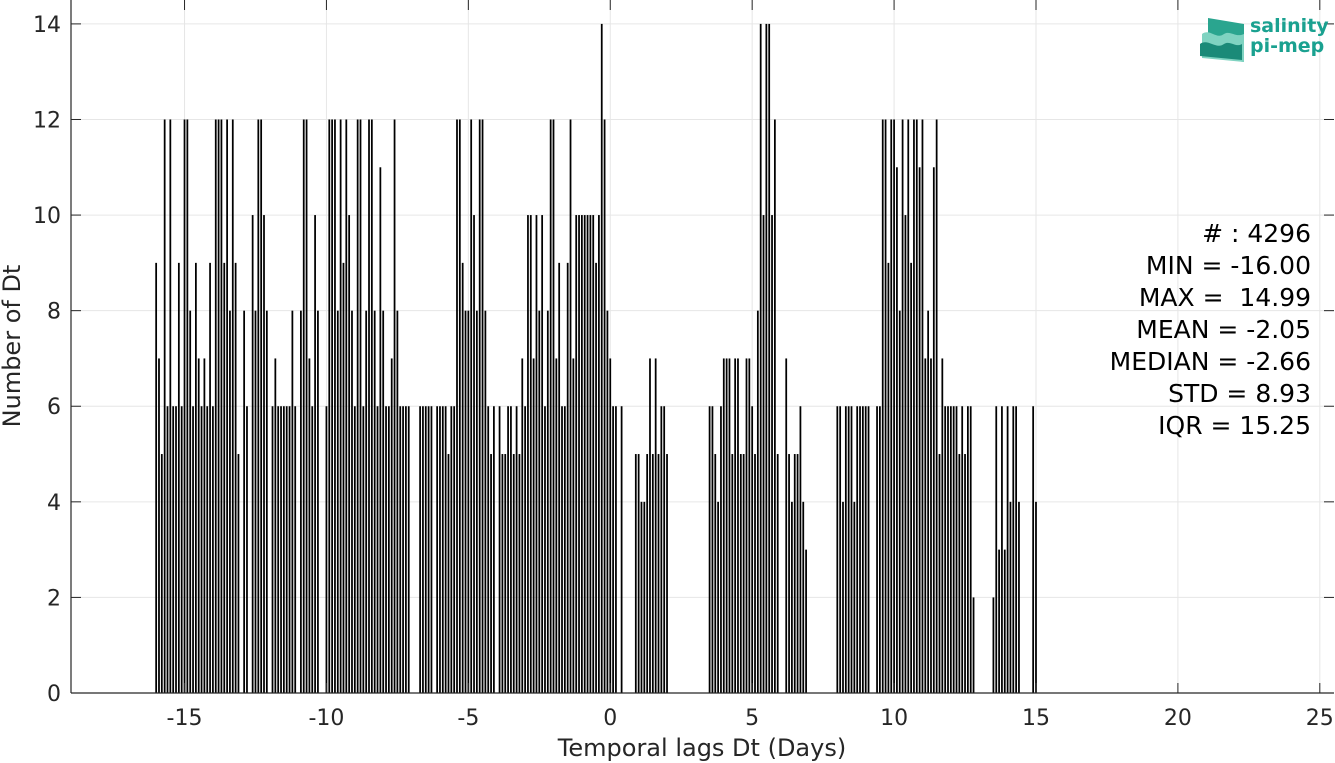 Image resolution: width=1335 pixels, height=763 pixels. Describe the element at coordinates (1222, 40) in the screenshot. I see `wave-logo-icon` at that location.